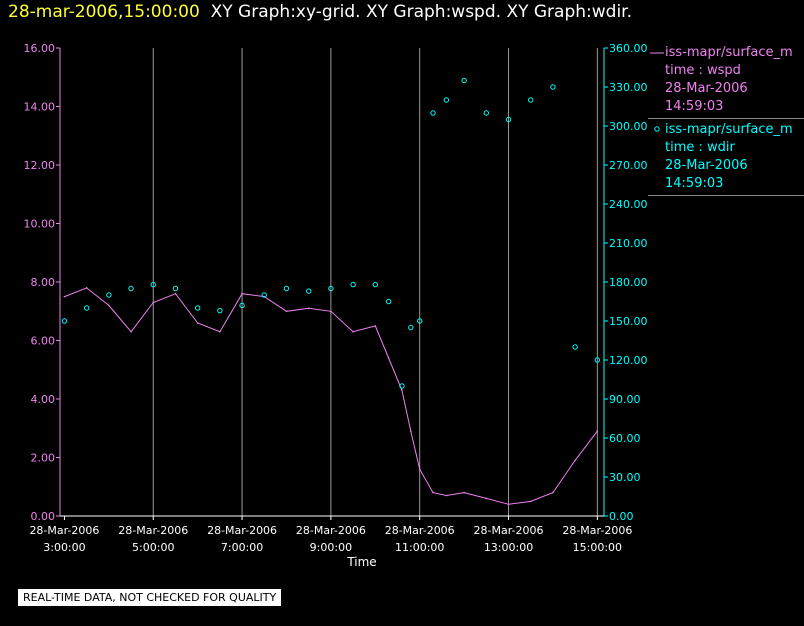 This screenshot has width=804, height=626. What do you see at coordinates (625, 399) in the screenshot?
I see `y-right-tick-label: 90.00` at bounding box center [625, 399].